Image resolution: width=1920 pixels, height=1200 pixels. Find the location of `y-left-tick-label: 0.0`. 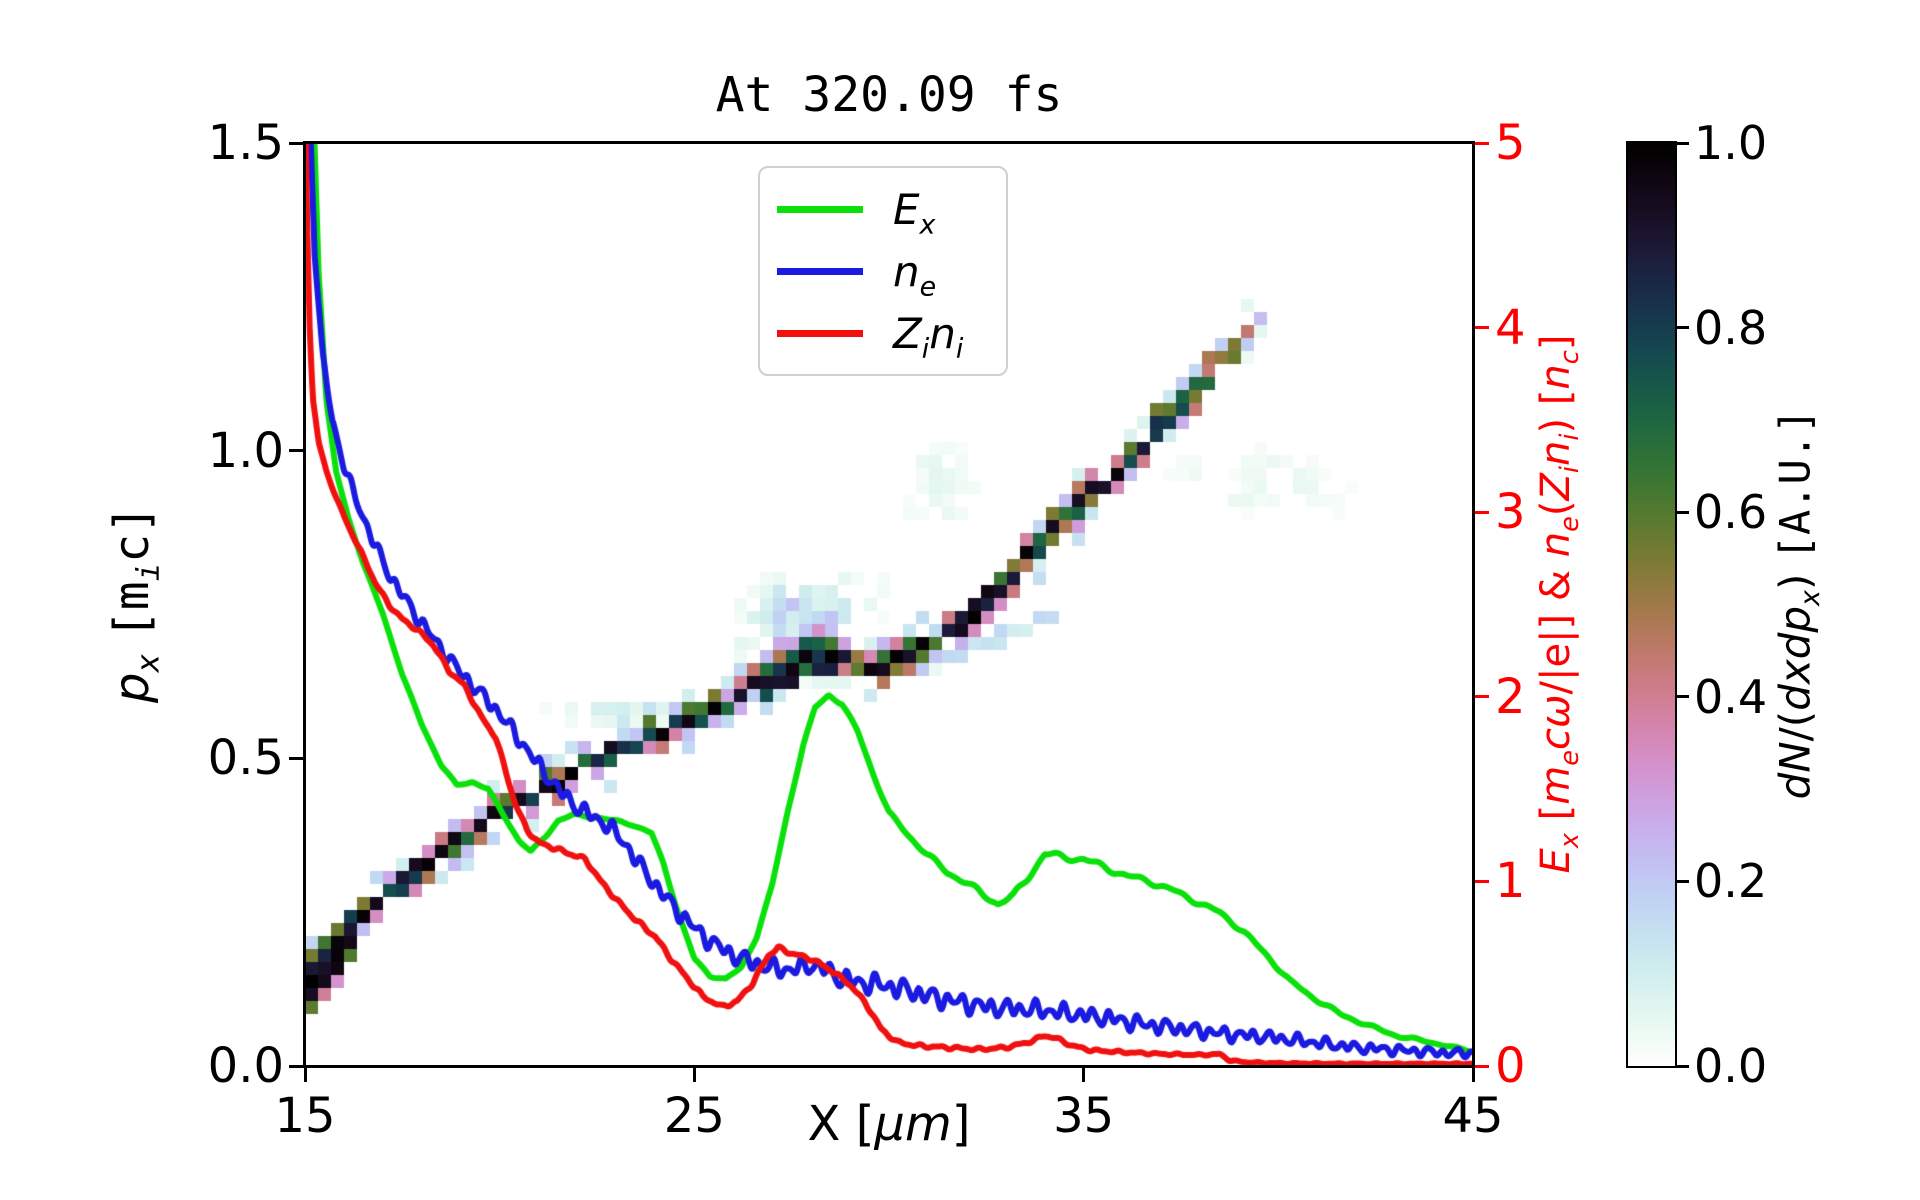

y-left-tick-label: 0.0 is located at coordinates (245, 1066).